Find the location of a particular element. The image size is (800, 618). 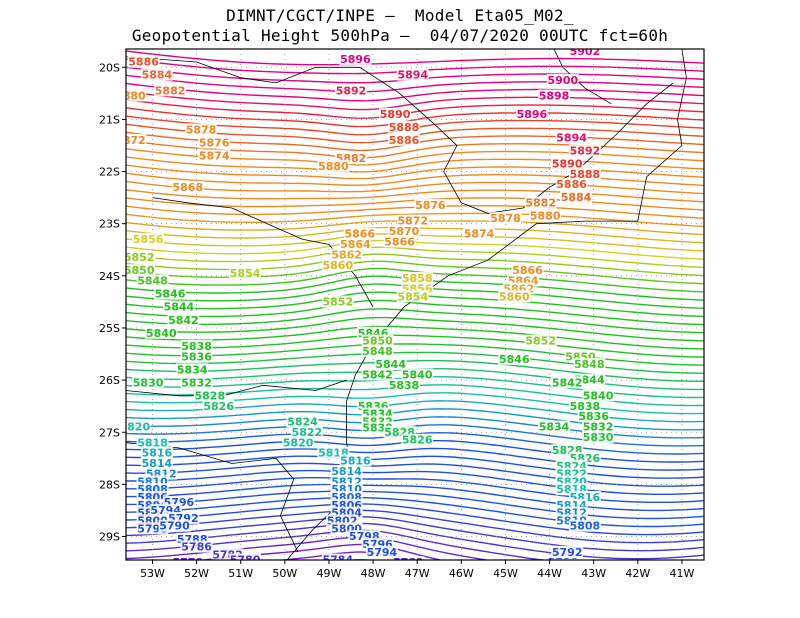

contour-label-5872: 5872 is located at coordinates (130, 140).